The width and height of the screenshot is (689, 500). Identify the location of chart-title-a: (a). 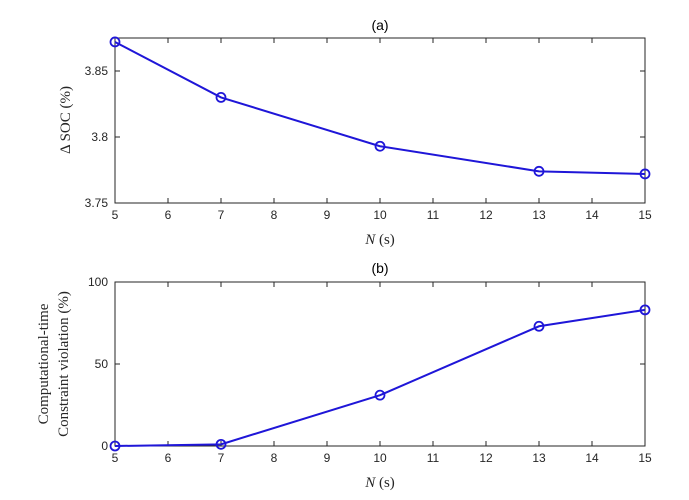
(379, 25).